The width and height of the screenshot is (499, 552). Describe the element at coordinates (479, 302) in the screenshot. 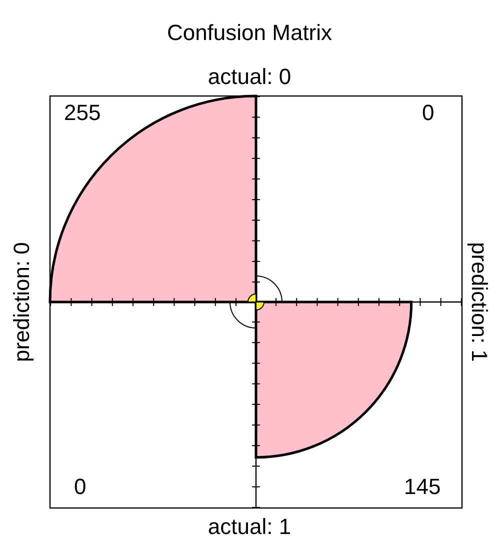

I see `category-label: prediction: 1` at that location.